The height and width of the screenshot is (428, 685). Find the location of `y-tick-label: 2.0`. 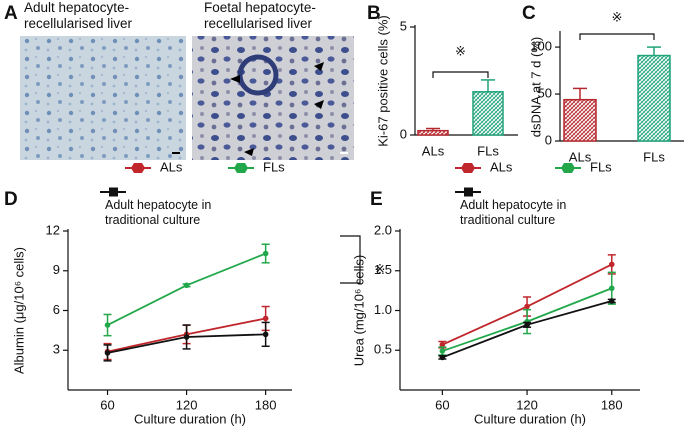

y-tick-label: 2.0 is located at coordinates (383, 229).